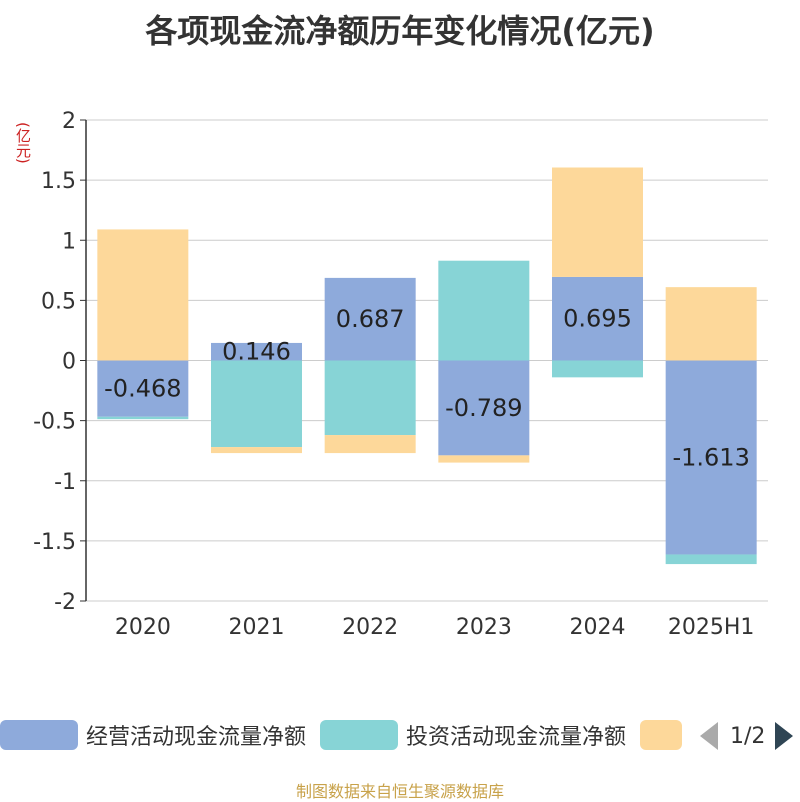 The image size is (800, 802). Describe the element at coordinates (598, 627) in the screenshot. I see `x-tick-label: 2024` at that location.